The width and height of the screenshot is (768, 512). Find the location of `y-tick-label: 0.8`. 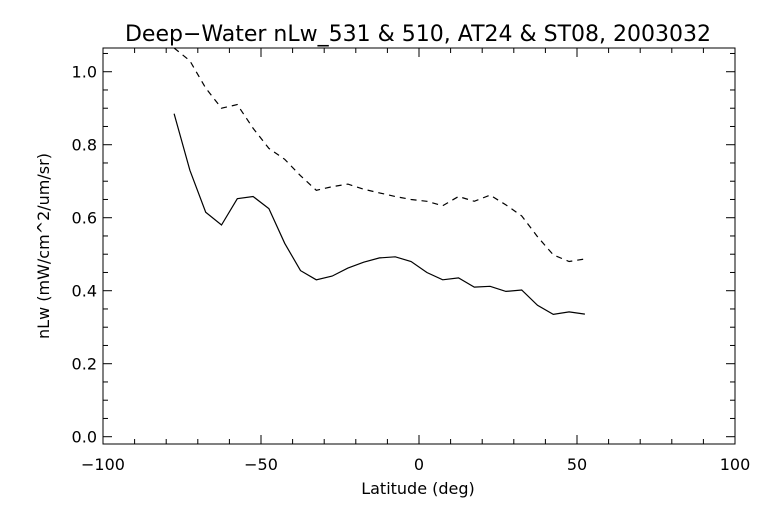

y-tick-label: 0.8 is located at coordinates (84, 145).